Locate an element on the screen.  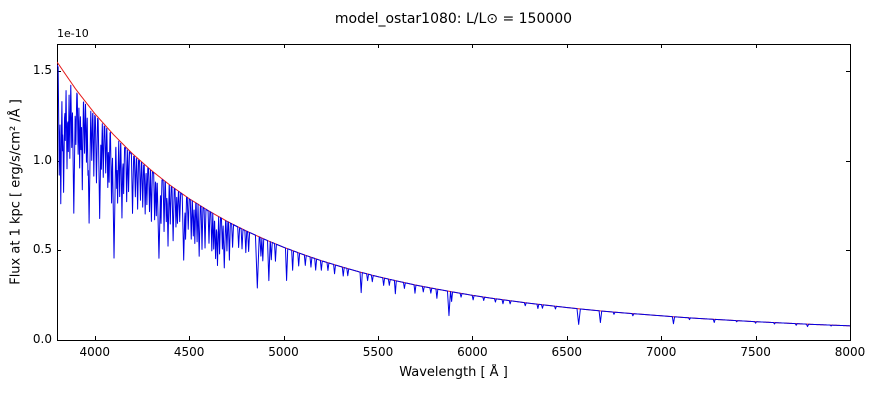
y-tick-label: 0.5 is located at coordinates (42, 249).